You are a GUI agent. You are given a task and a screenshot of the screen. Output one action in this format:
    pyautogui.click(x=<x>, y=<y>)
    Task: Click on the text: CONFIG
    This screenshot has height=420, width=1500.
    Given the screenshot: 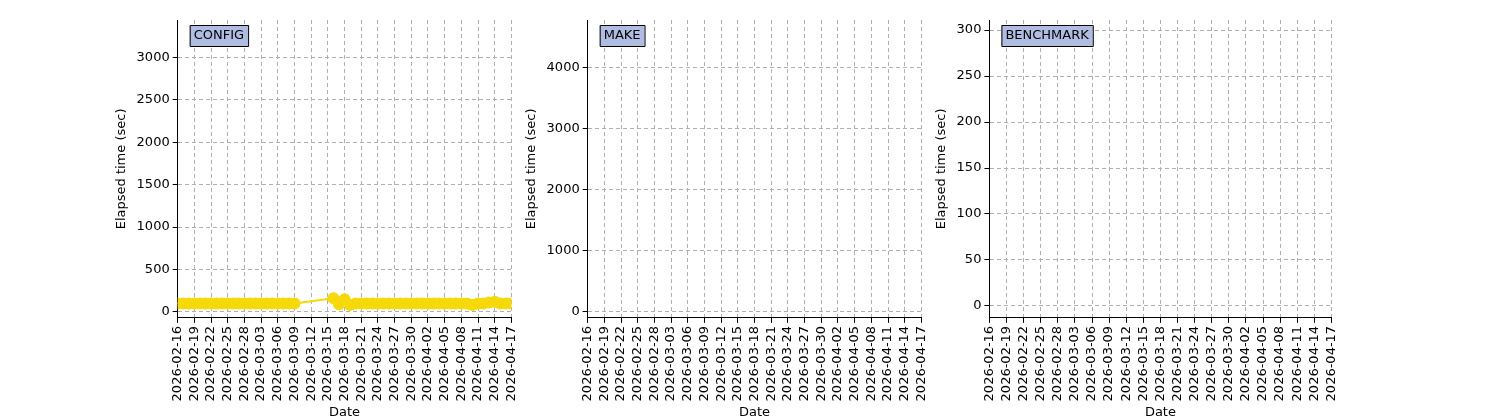 What is the action you would take?
    pyautogui.click(x=219, y=35)
    